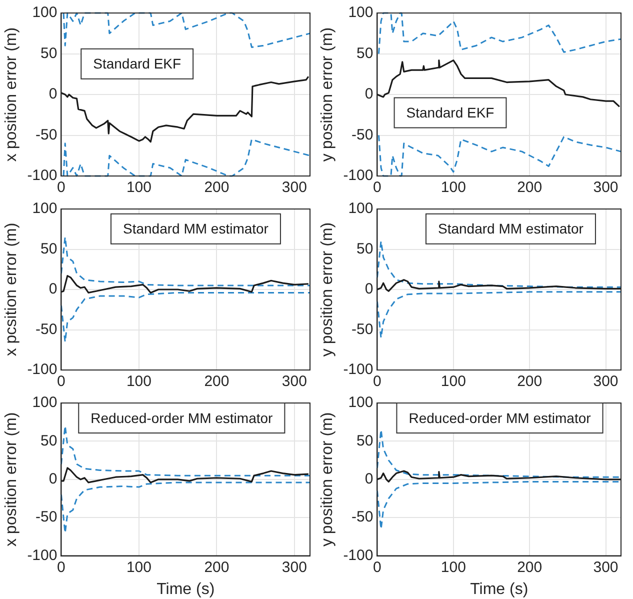  Describe the element at coordinates (11, 289) in the screenshot. I see `y-axis-title: x pcsition error (m)` at that location.